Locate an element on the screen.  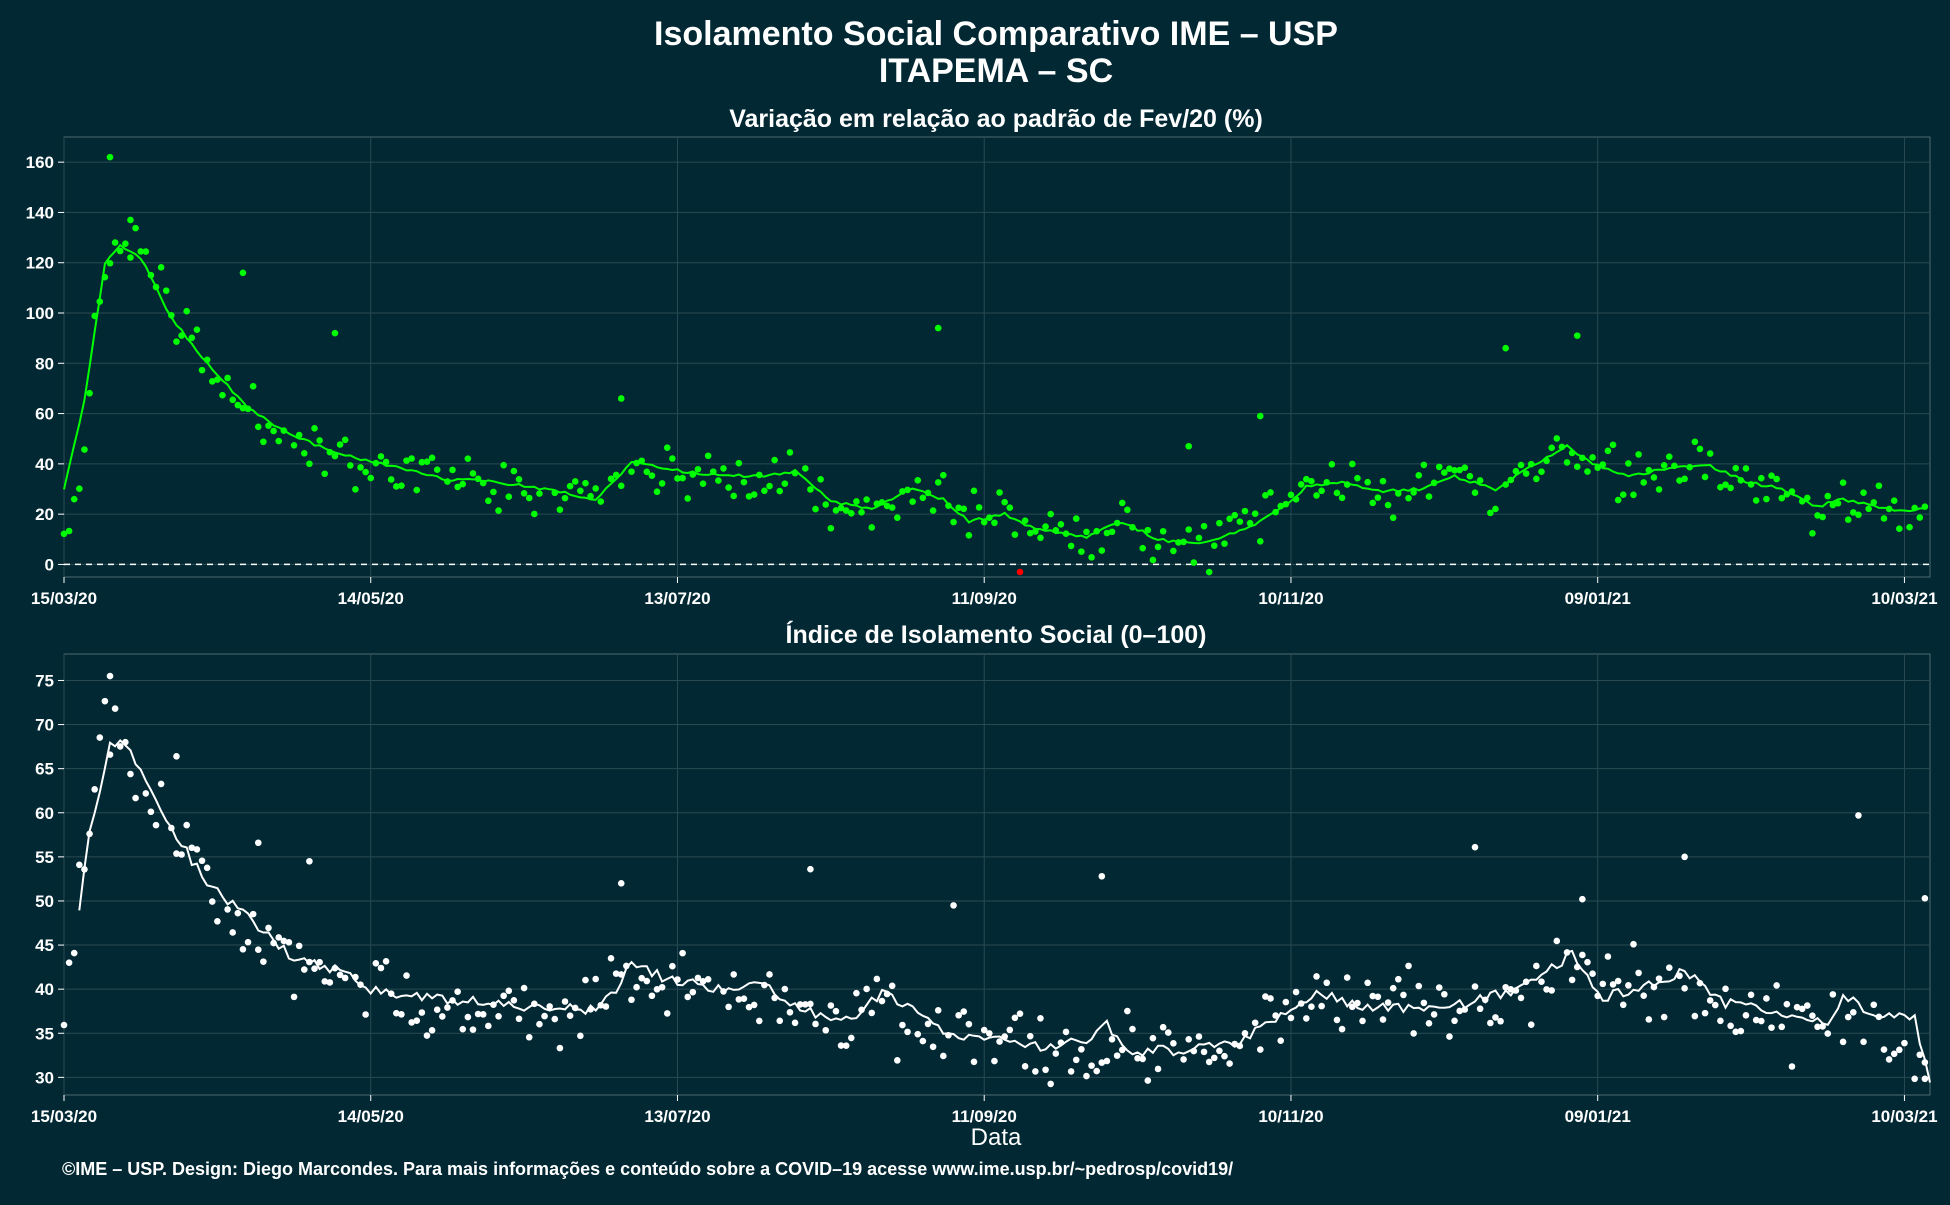
negative-data-point is located at coordinates (1020, 572).